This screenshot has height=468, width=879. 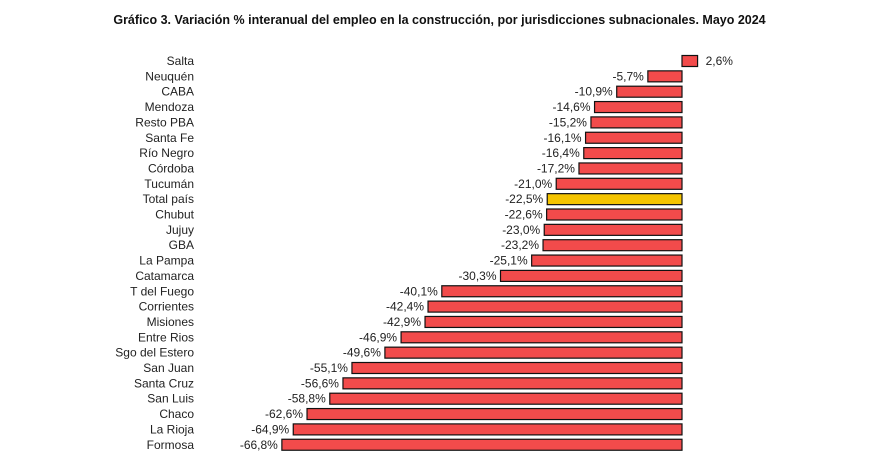 What do you see at coordinates (307, 399) in the screenshot?
I see `value-label: -58,8%` at bounding box center [307, 399].